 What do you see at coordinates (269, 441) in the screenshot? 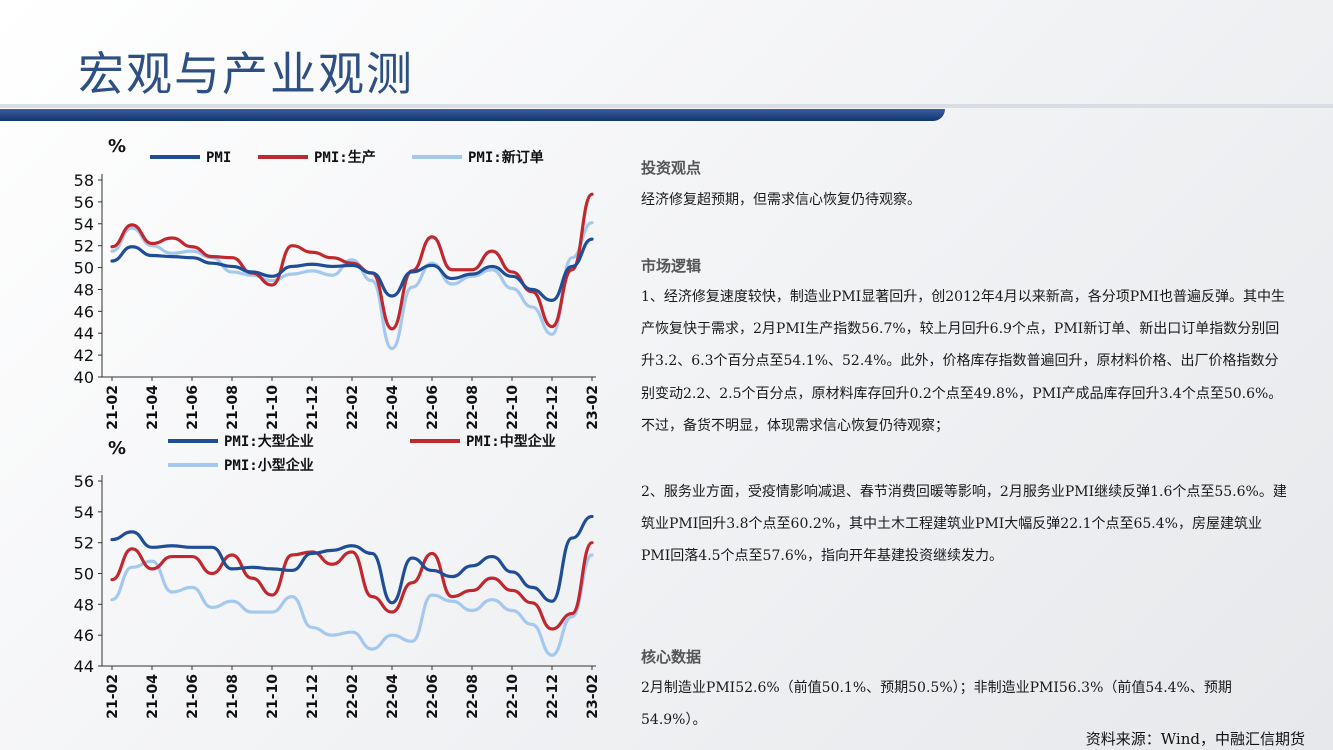
I see `legend-label: PMI:大型企业` at bounding box center [269, 441].